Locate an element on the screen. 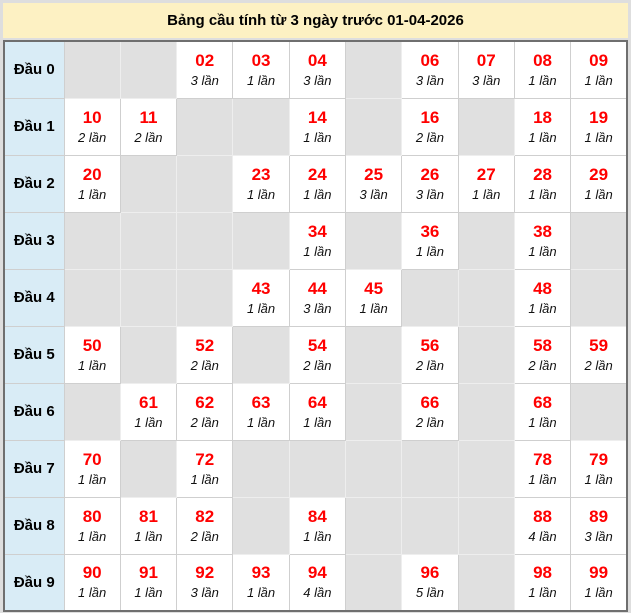 The width and height of the screenshot is (631, 613). number-cell: 04 3 lần is located at coordinates (317, 69).